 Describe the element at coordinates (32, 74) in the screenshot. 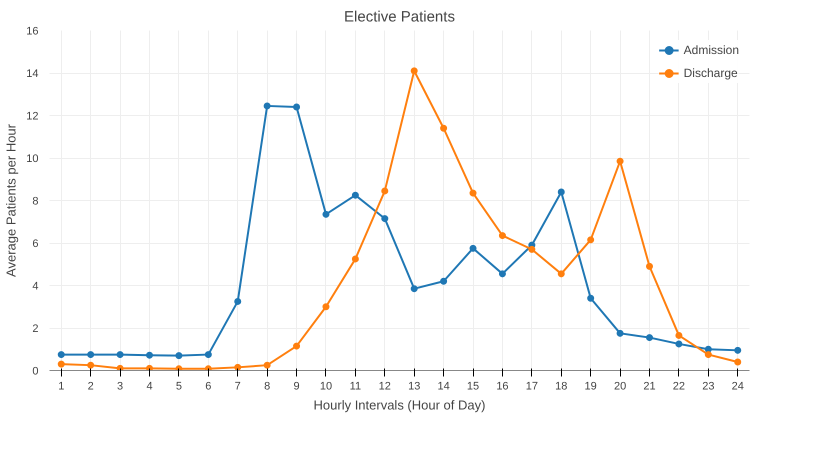

I see `y-tick-label: 14` at that location.